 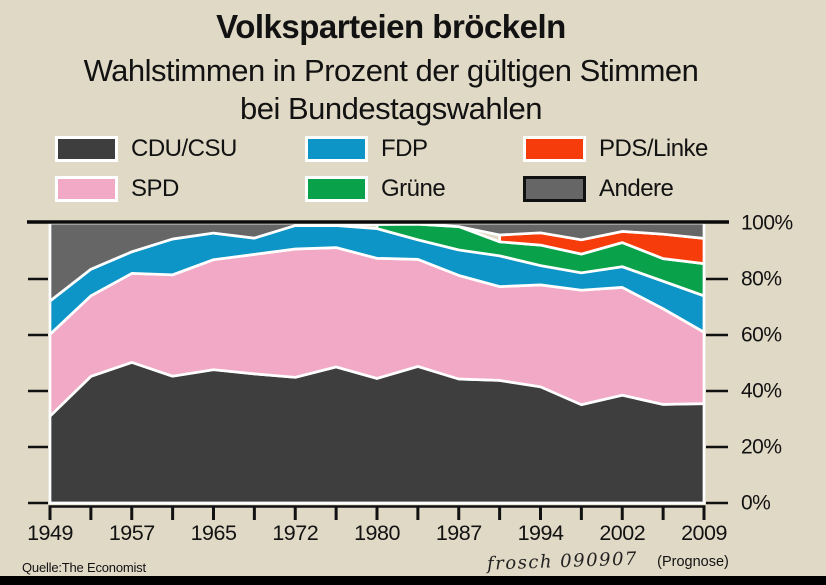 What do you see at coordinates (541, 533) in the screenshot?
I see `x-tick-label: 1994` at bounding box center [541, 533].